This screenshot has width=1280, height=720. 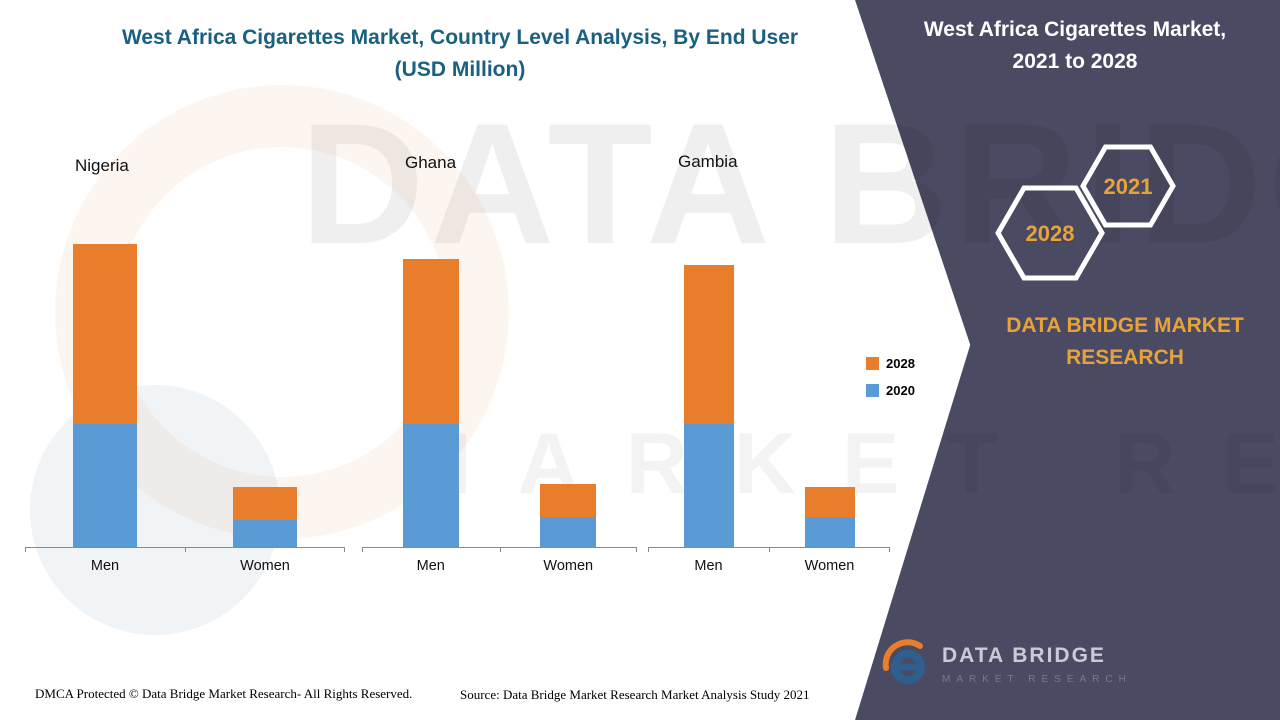 I want to click on legend-item-2020: 2020, so click(x=890, y=390).